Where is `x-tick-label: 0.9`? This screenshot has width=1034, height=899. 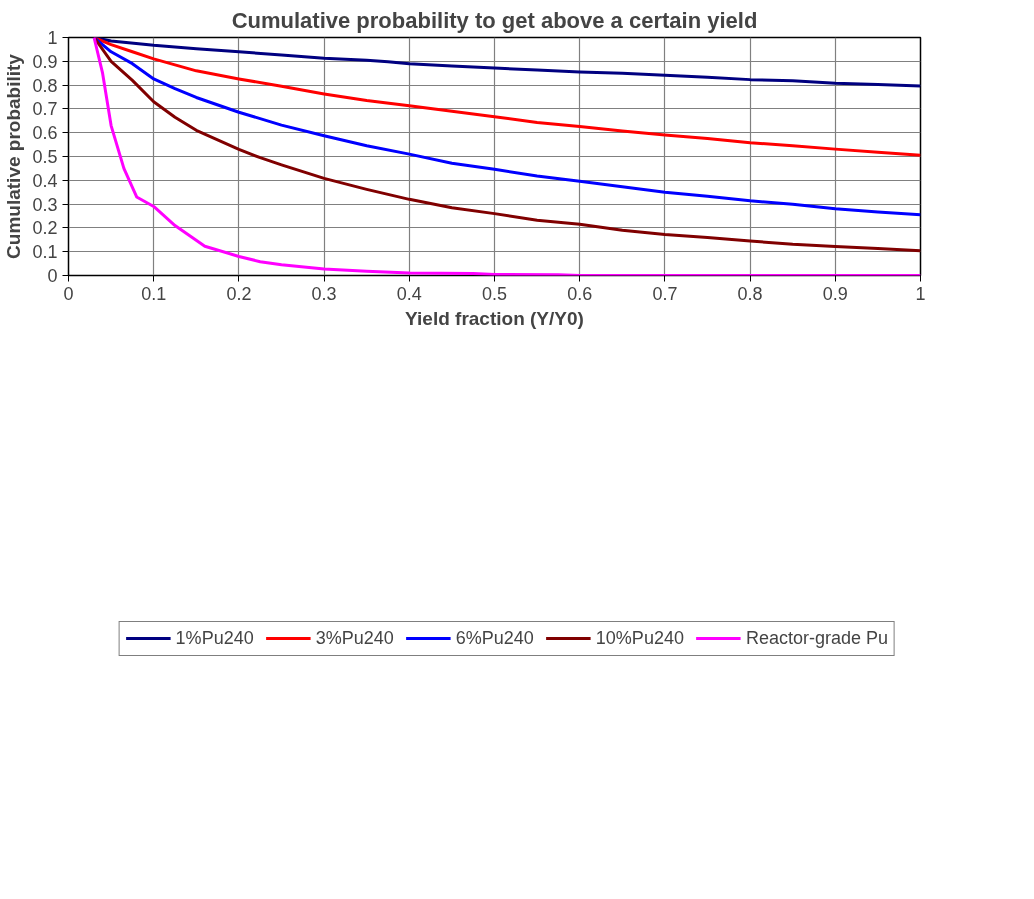
x-tick-label: 0.9 is located at coordinates (835, 293).